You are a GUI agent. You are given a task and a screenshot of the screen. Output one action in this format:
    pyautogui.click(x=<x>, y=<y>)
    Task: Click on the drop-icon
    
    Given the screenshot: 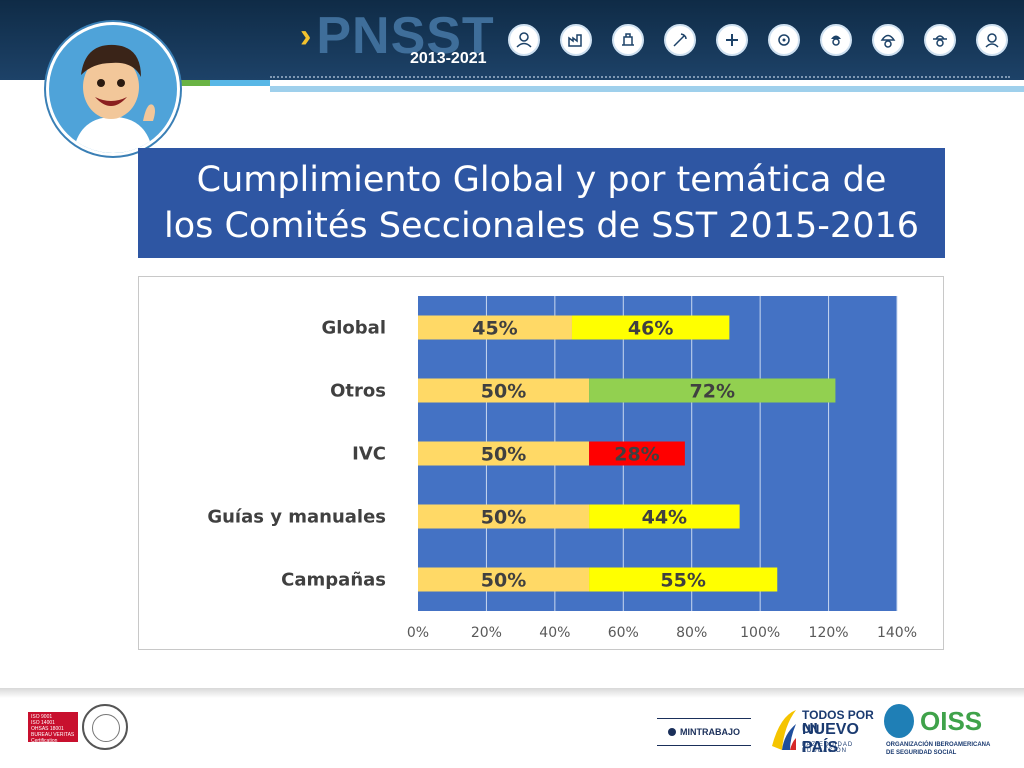 What is the action you would take?
    pyautogui.click(x=899, y=721)
    